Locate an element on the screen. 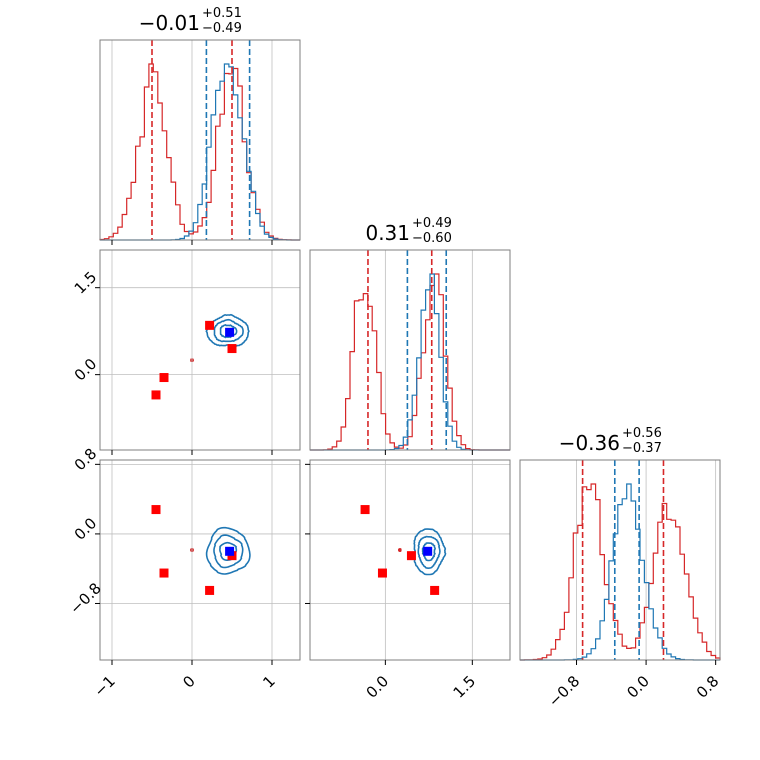 The width and height of the screenshot is (760, 760). tick-label-x-0-2: 1 is located at coordinates (268, 681).